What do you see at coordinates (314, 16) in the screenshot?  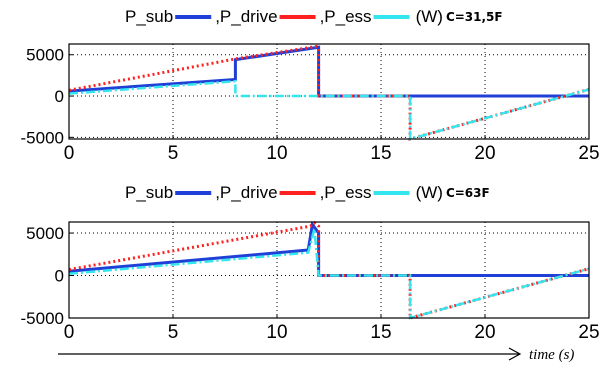 I see `legend: P_sub ,P_drive ,P_ess (W) C=31,5F` at bounding box center [314, 16].